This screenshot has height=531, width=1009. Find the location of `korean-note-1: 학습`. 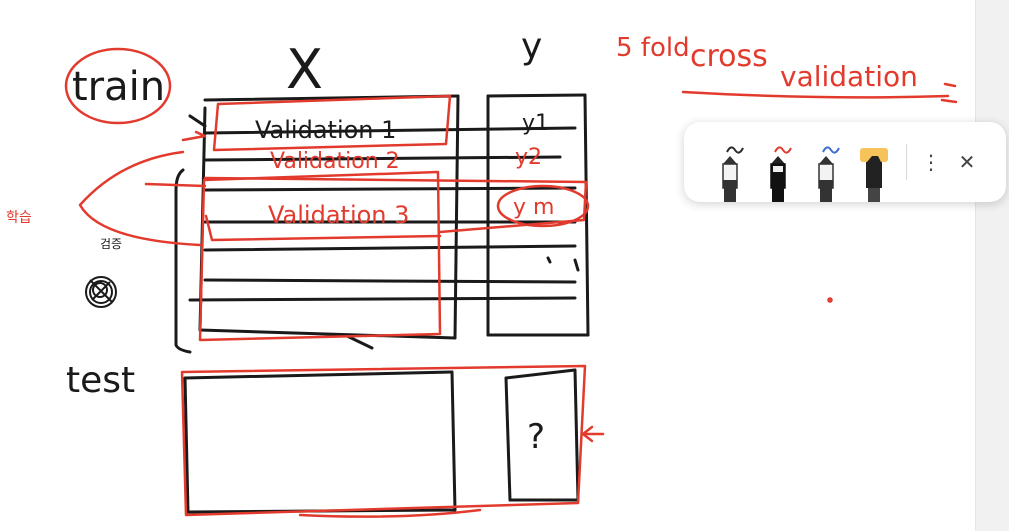

korean-note-1: 학습 is located at coordinates (19, 218).